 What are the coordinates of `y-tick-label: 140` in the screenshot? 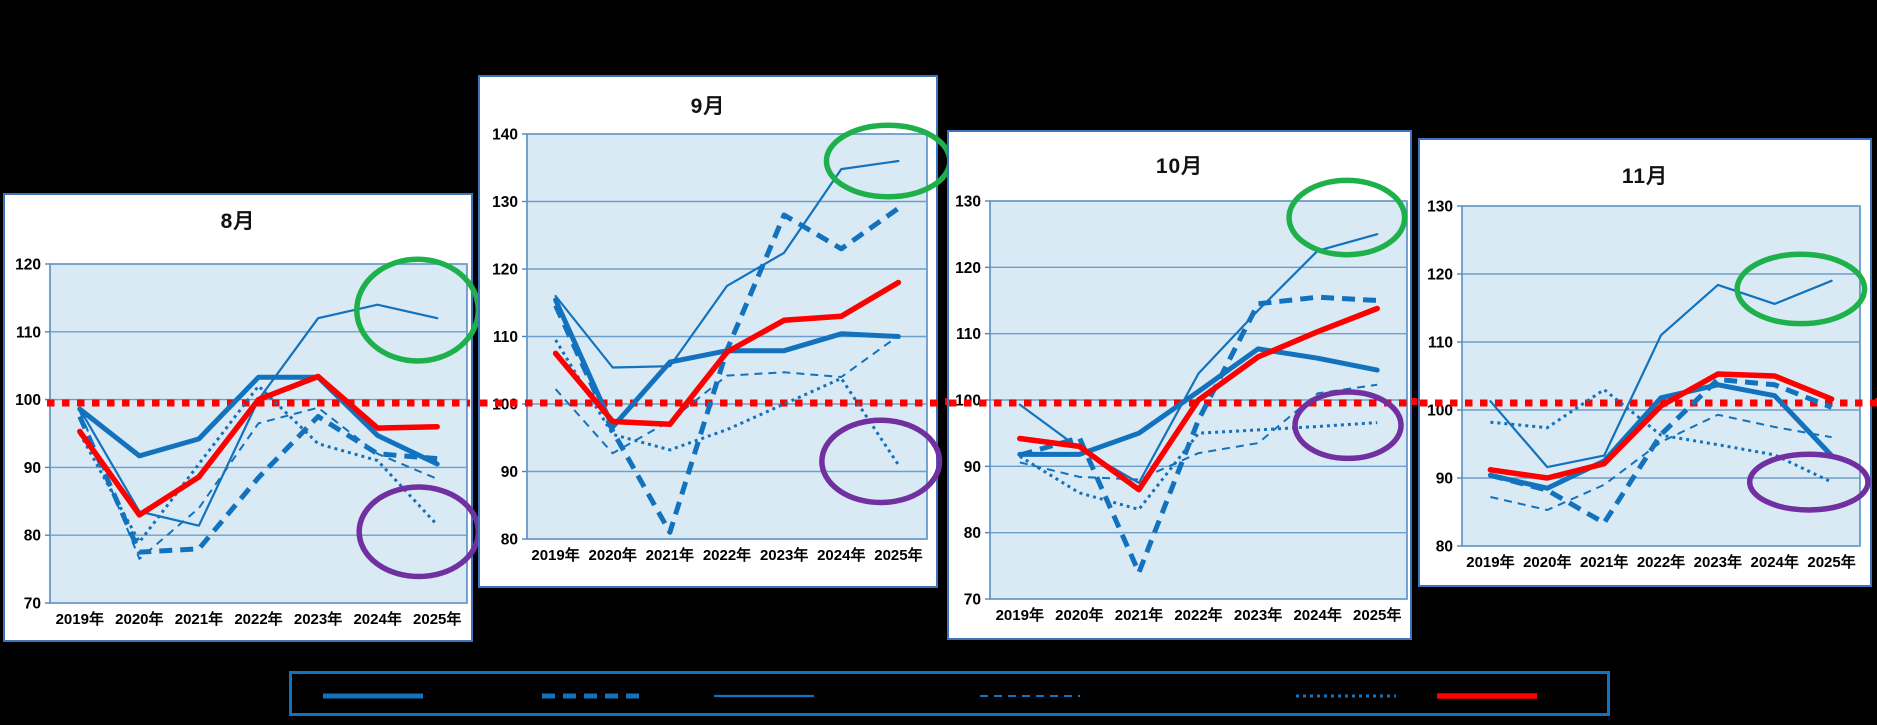 It's located at (505, 135).